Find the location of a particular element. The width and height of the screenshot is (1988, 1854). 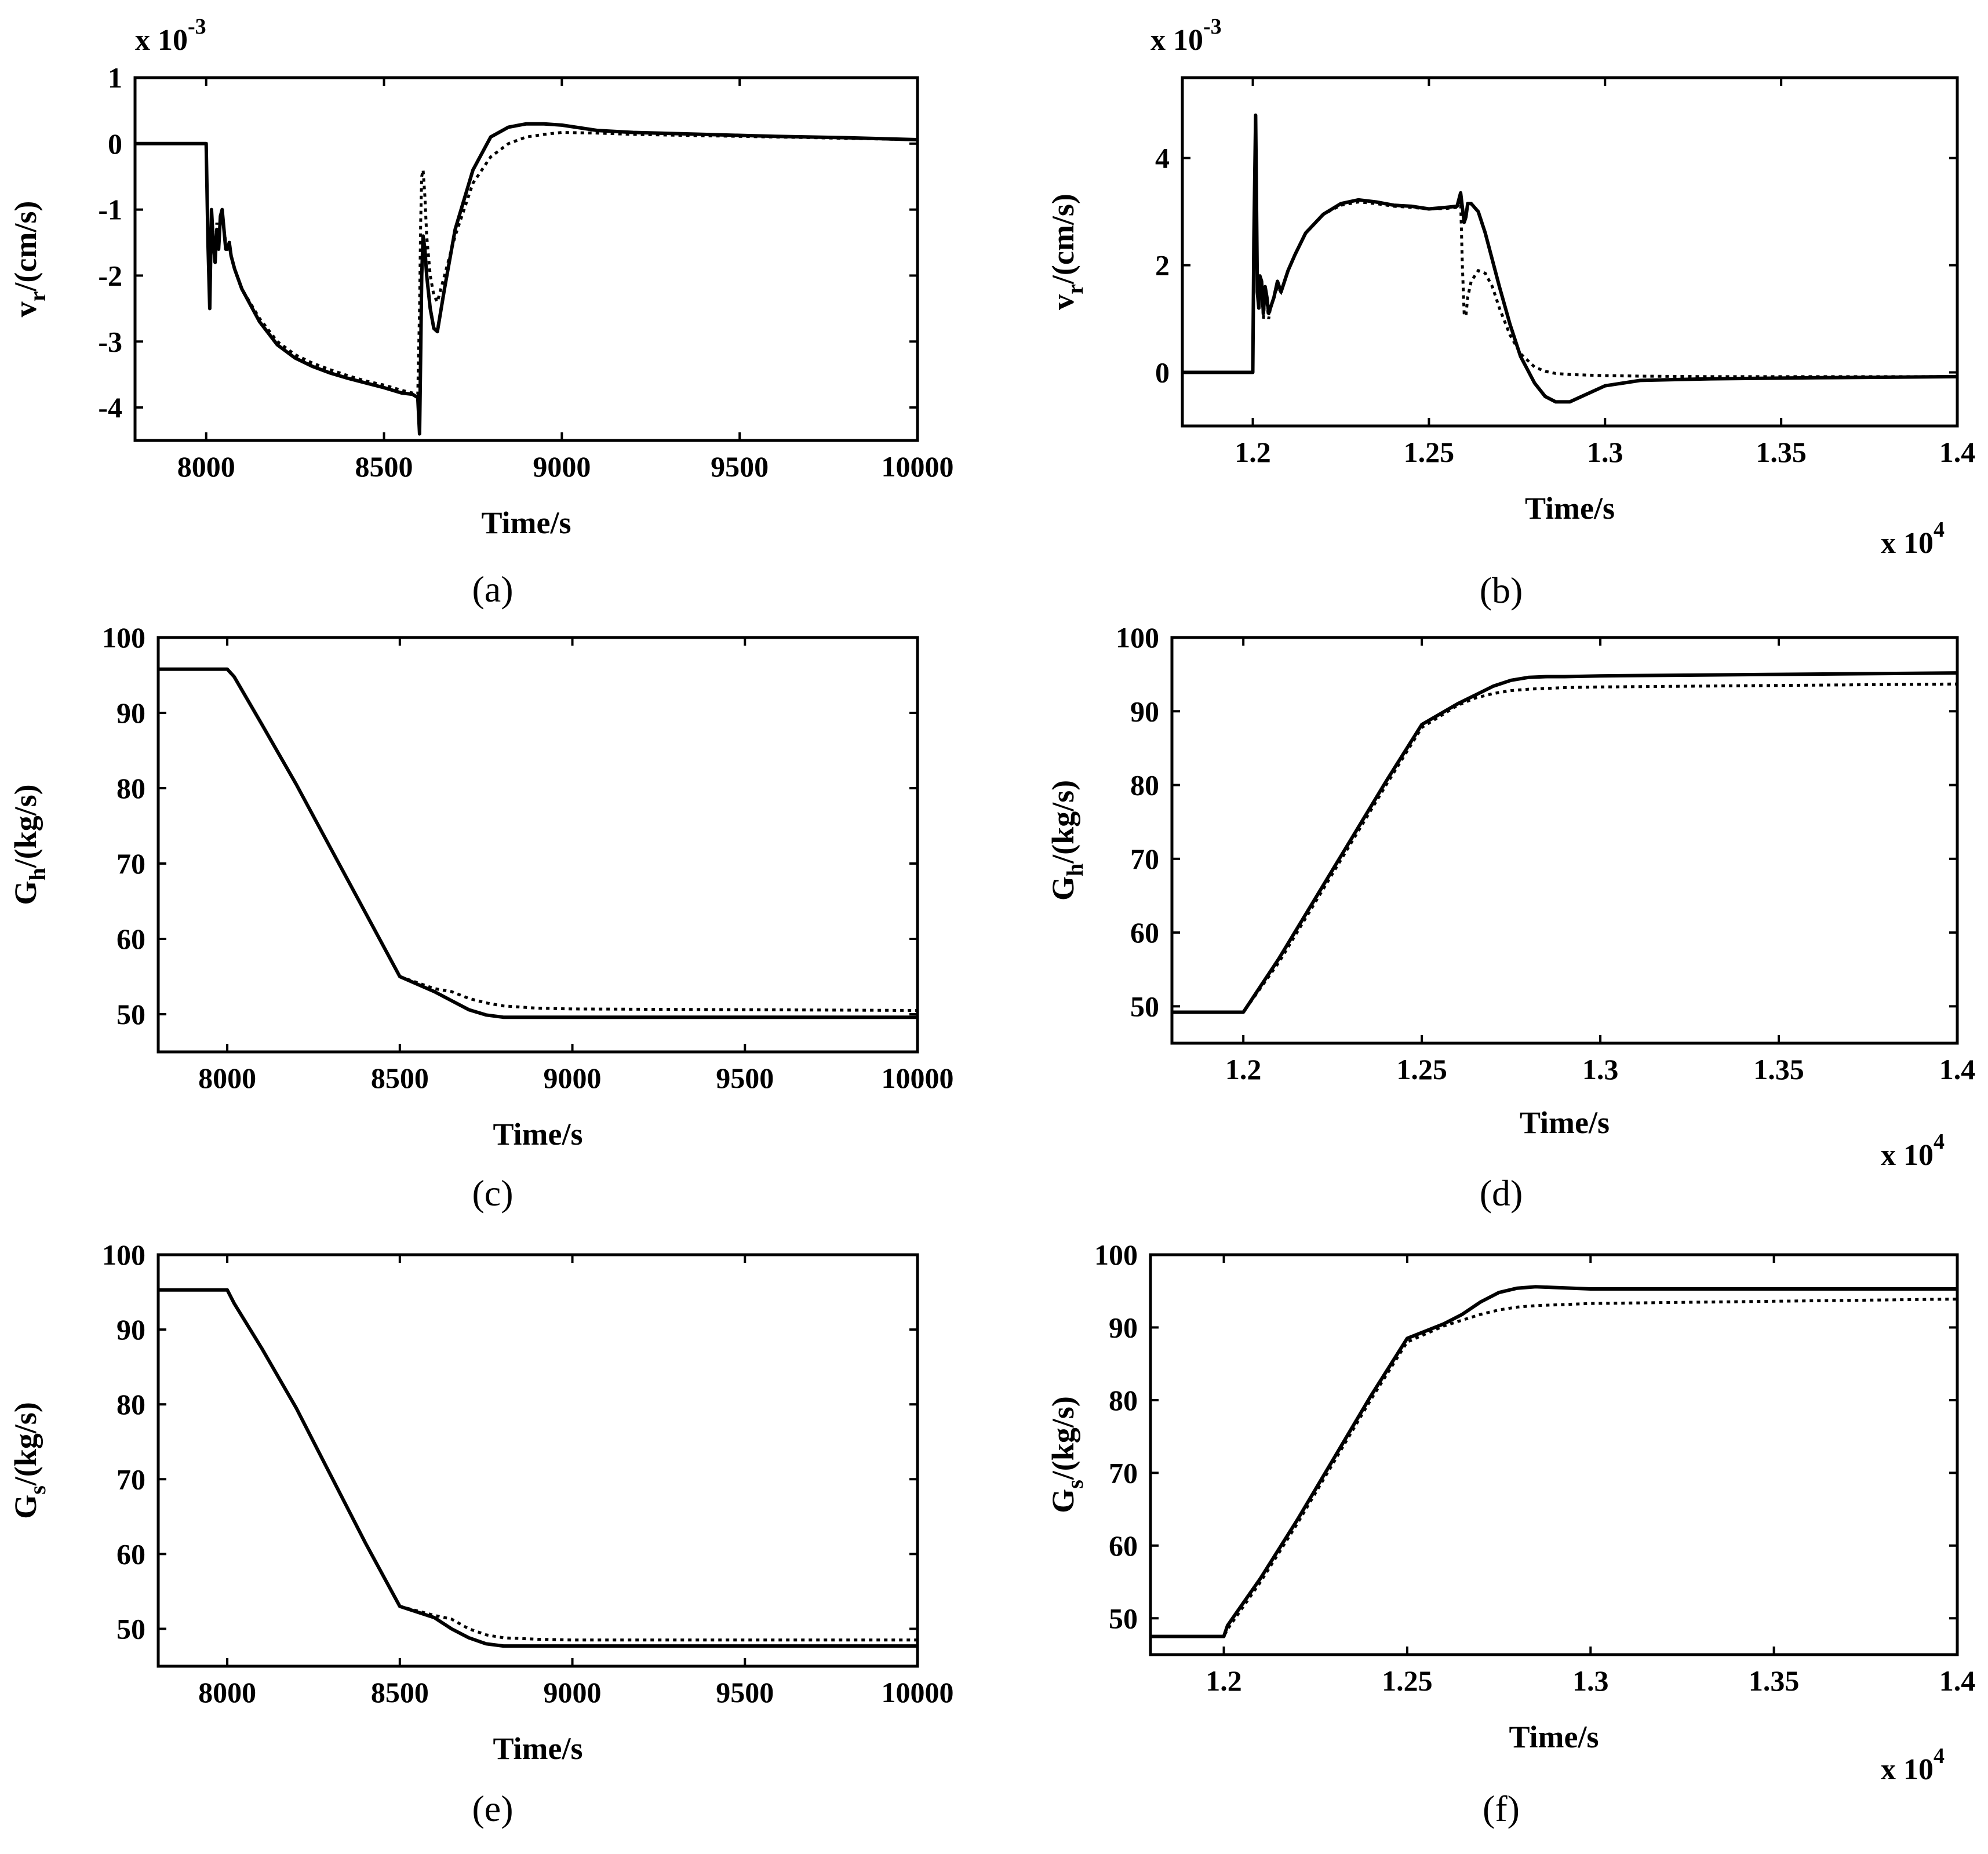

panel-caption: (e) is located at coordinates (492, 1808).